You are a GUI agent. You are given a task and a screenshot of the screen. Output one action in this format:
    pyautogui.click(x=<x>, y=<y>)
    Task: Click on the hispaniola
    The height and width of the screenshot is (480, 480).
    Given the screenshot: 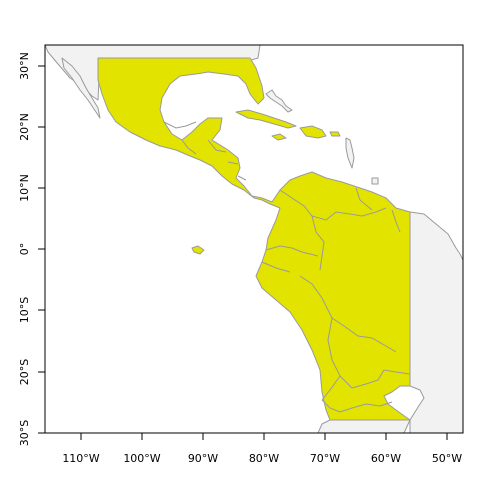 What is the action you would take?
    pyautogui.click(x=313, y=132)
    